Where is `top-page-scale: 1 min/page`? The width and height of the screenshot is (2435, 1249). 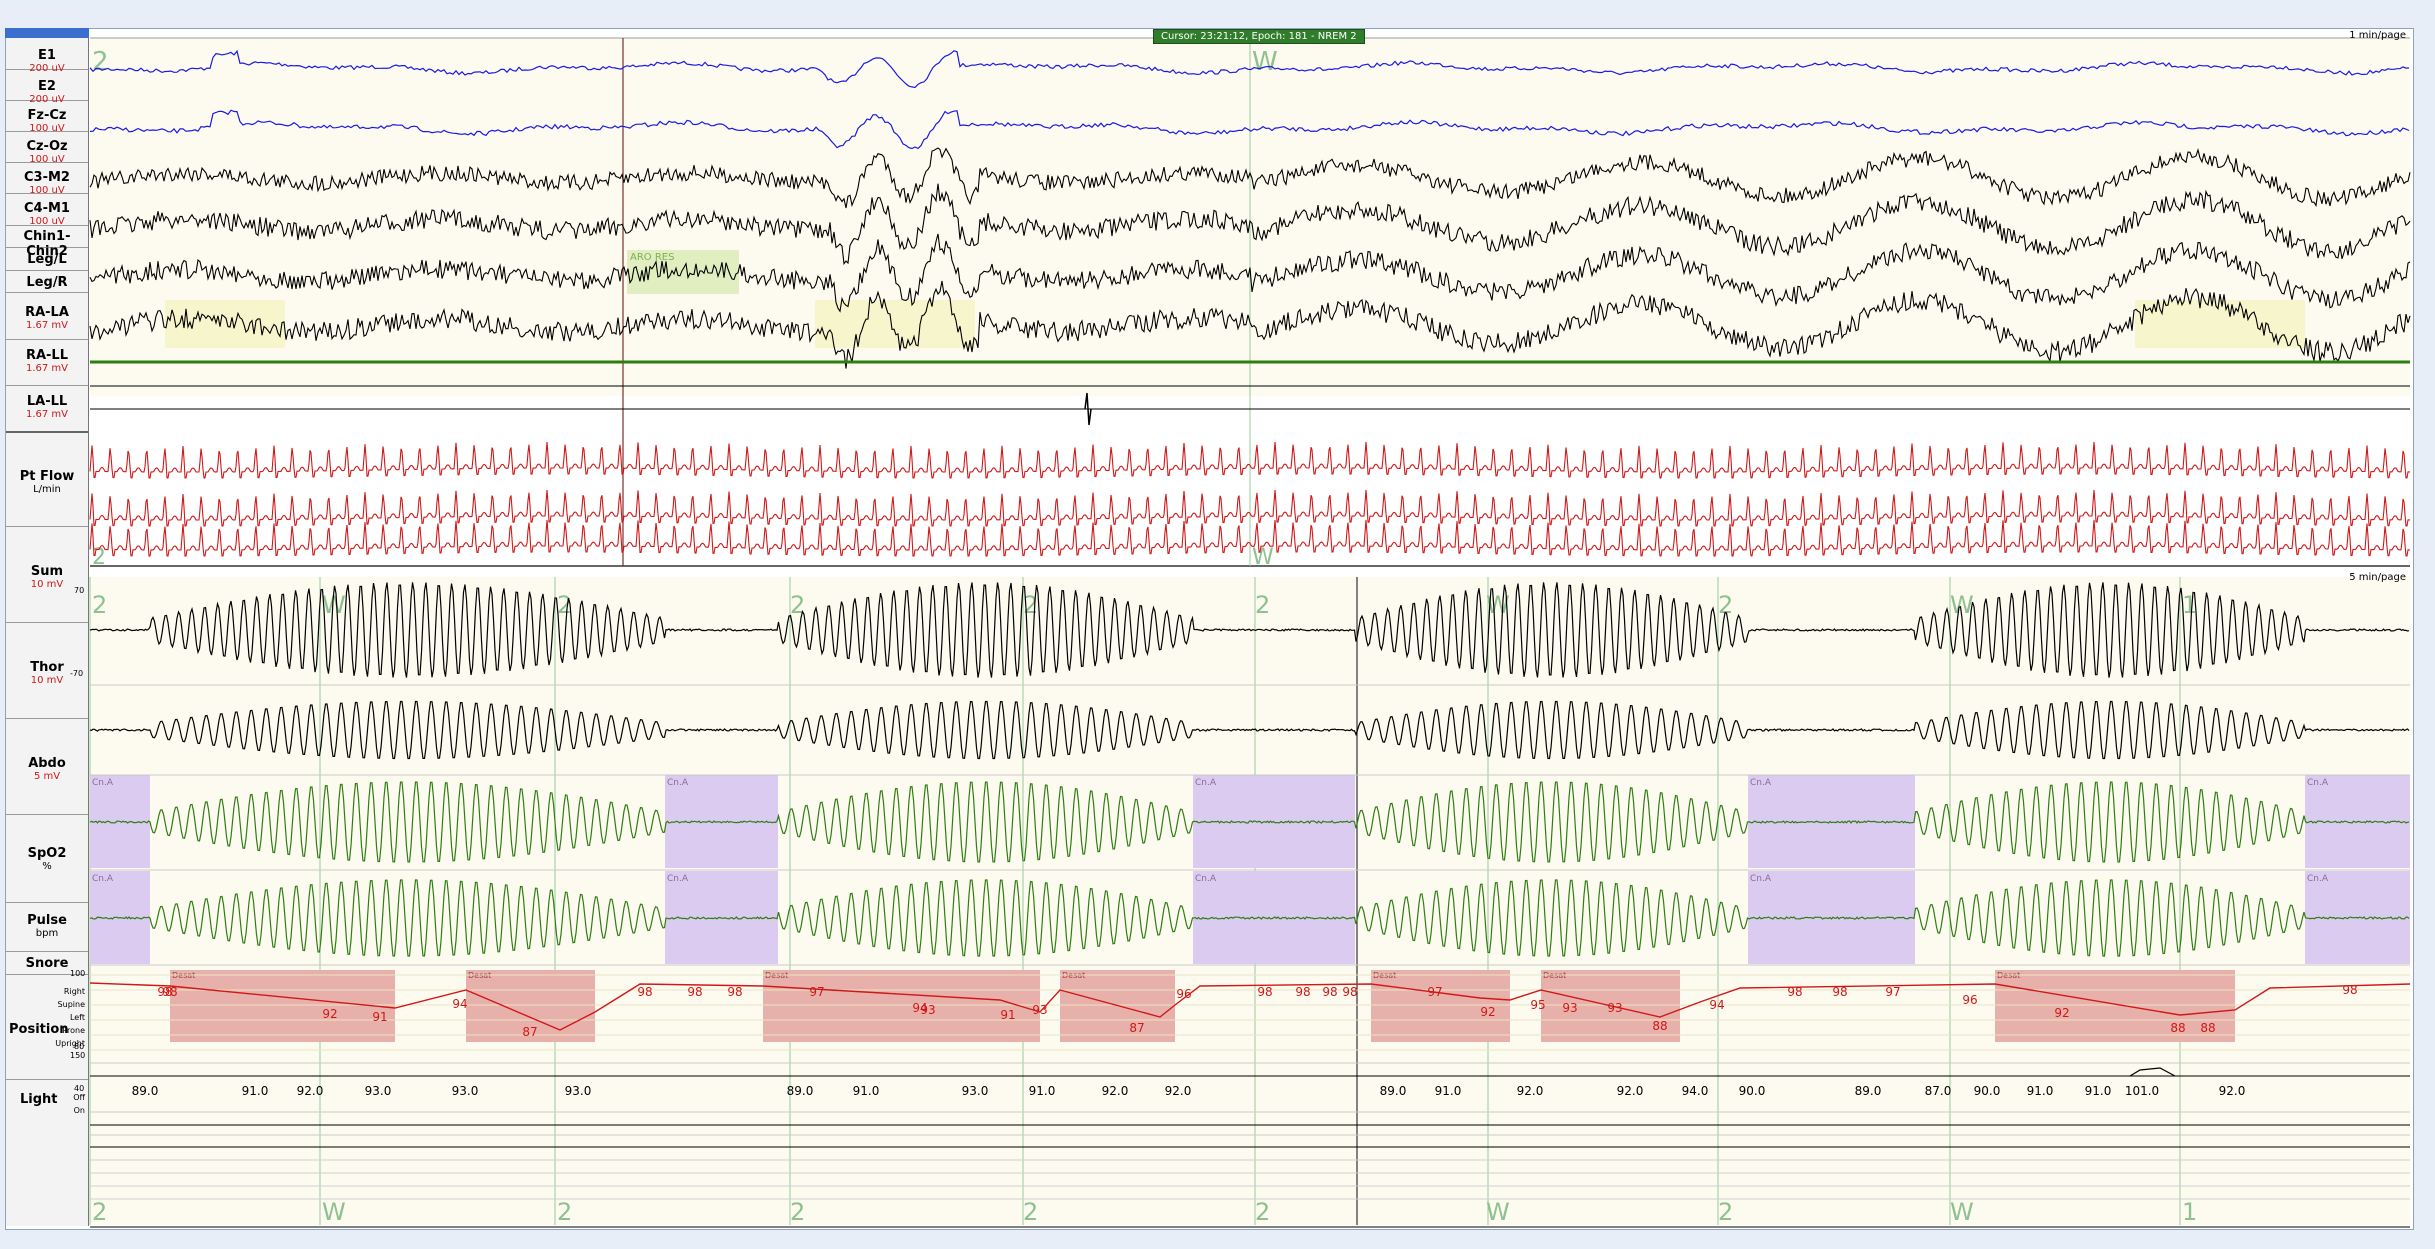
top-page-scale: 1 min/page is located at coordinates (2377, 35).